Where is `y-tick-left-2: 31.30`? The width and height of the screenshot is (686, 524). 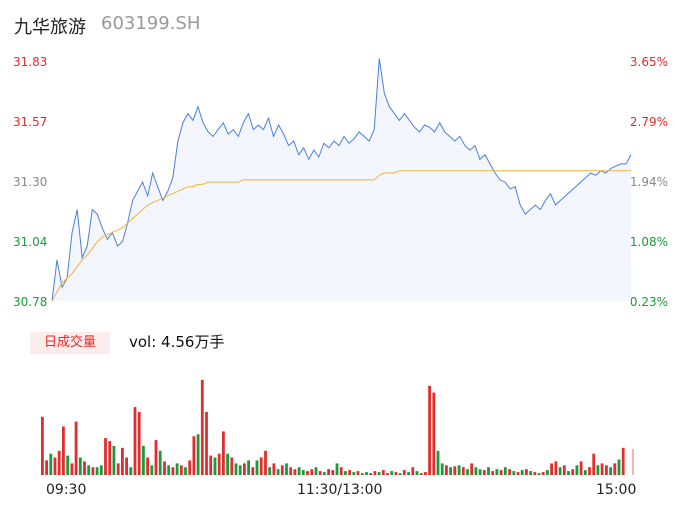
y-tick-left-2: 31.30 is located at coordinates (30, 182).